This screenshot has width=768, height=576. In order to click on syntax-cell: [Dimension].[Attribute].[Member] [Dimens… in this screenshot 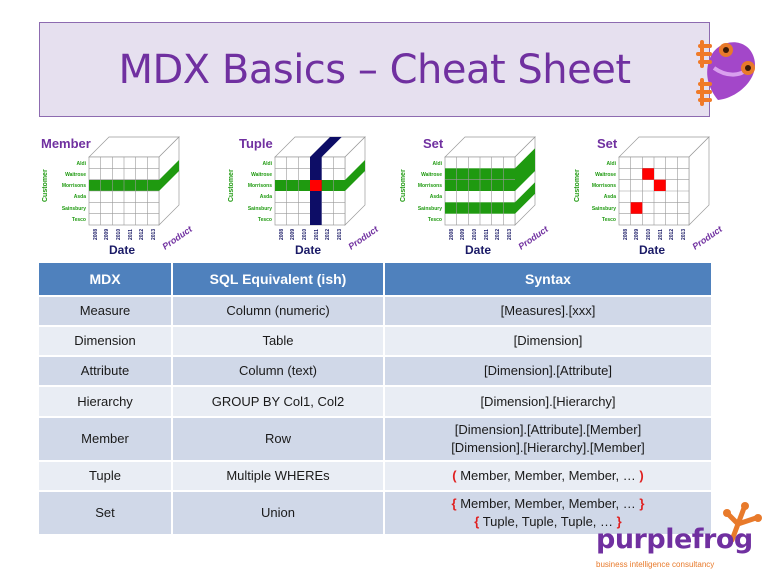, I will do `click(547, 439)`.